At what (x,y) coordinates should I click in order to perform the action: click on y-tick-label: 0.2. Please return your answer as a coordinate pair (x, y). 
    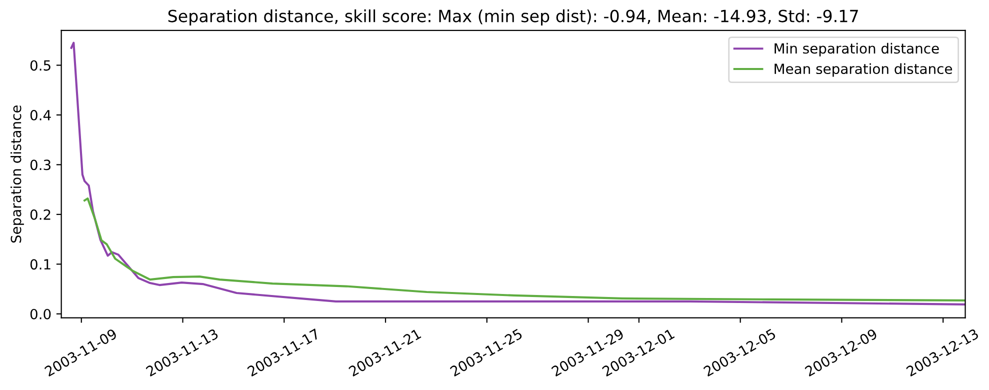
    Looking at the image, I should click on (40, 214).